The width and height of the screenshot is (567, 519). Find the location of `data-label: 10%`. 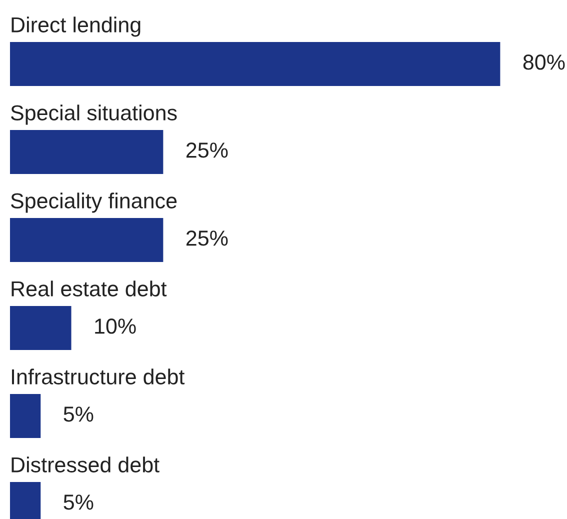

data-label: 10% is located at coordinates (115, 326).